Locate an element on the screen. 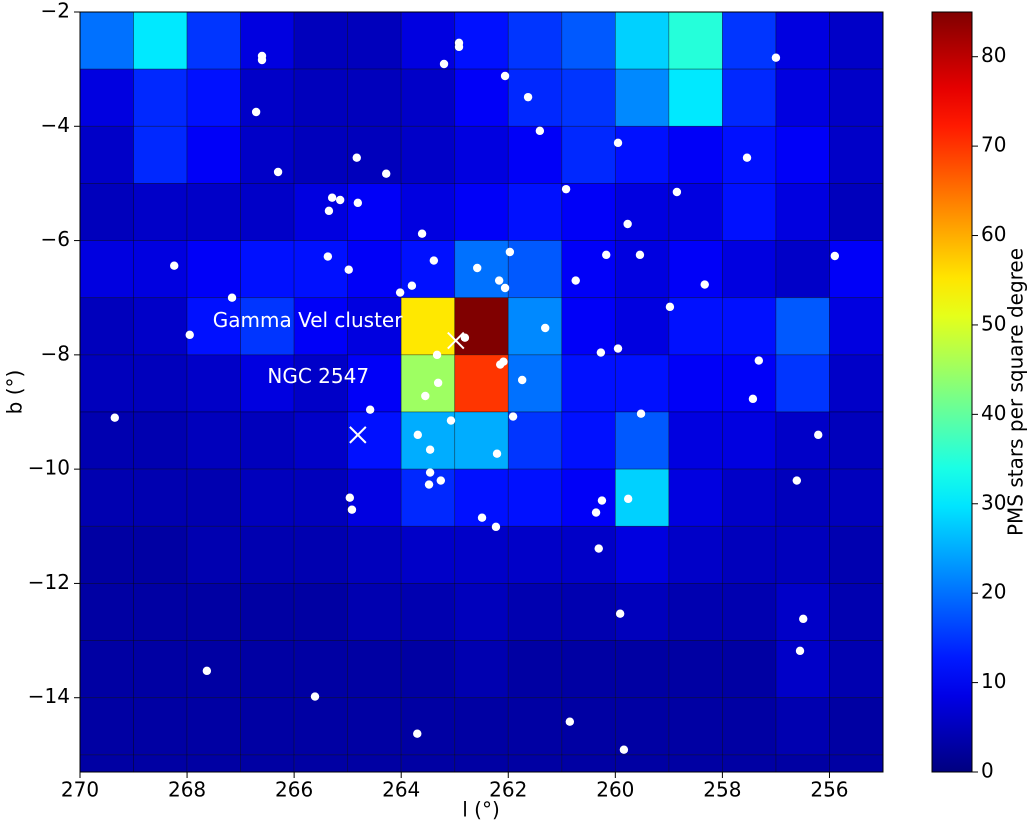 Image resolution: width=1034 pixels, height=828 pixels. colorbar-tick-label: 40 is located at coordinates (993, 413).